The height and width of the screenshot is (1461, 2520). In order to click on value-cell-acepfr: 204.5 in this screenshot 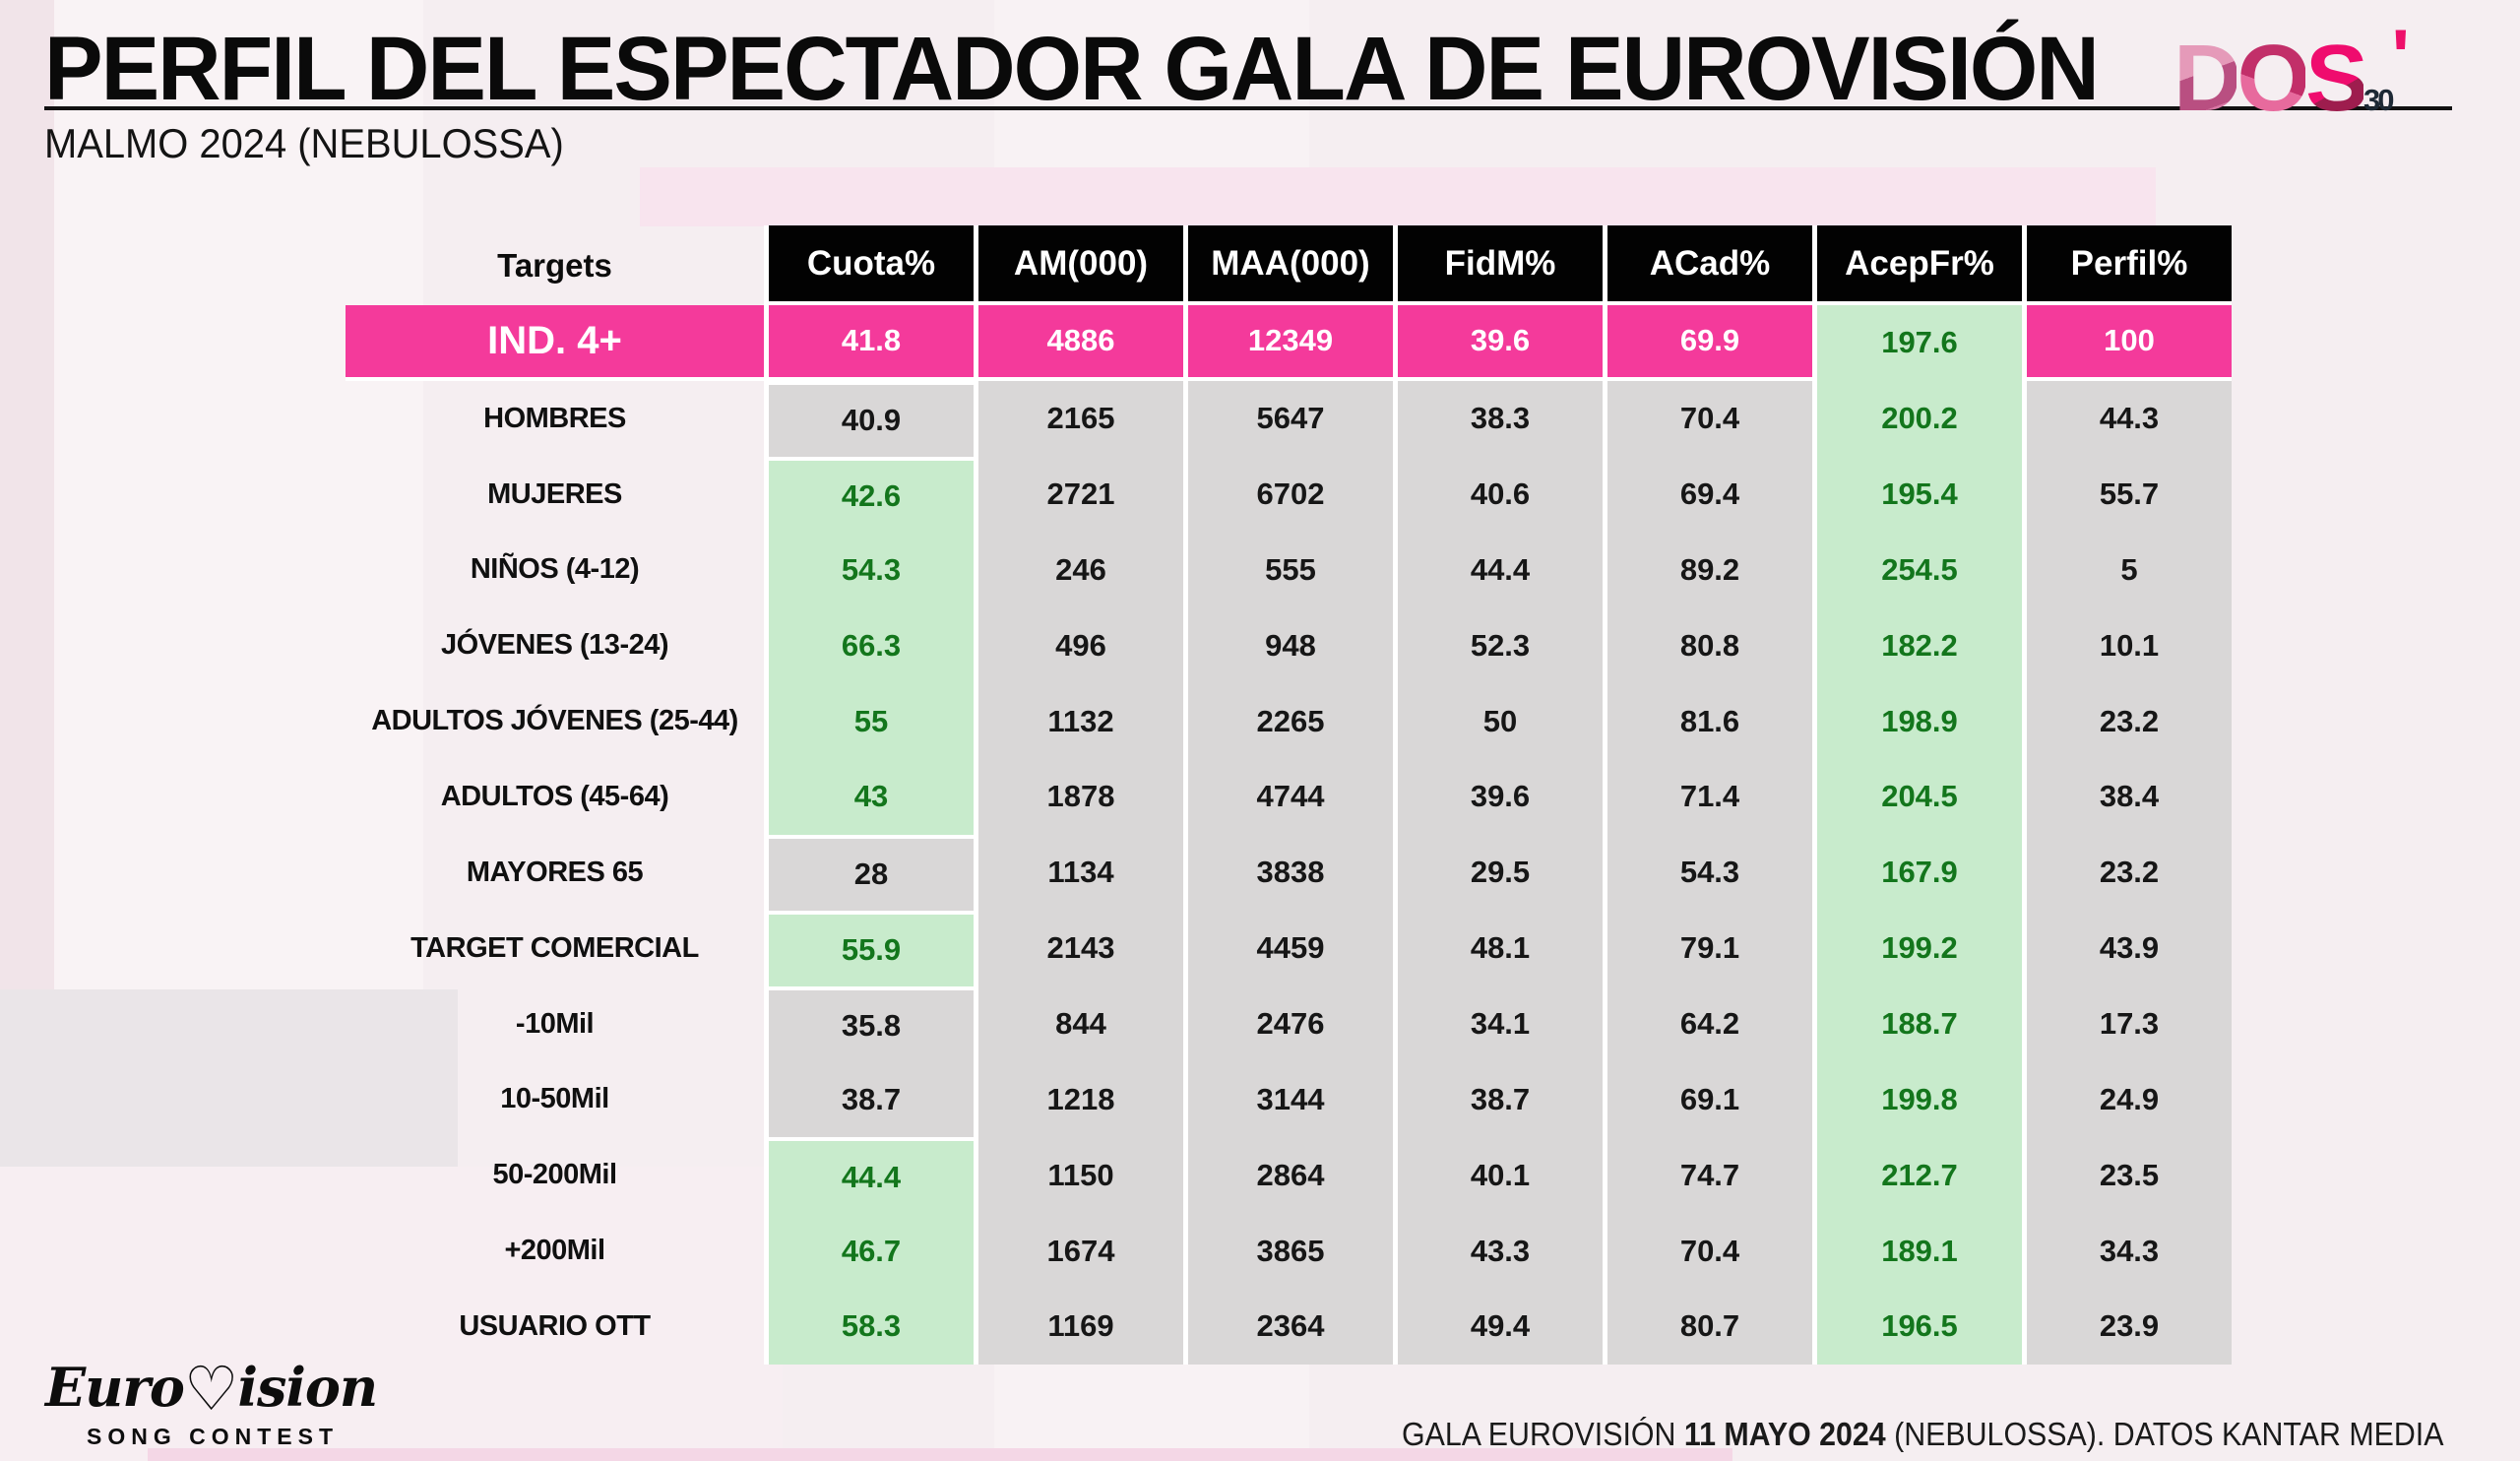, I will do `click(1919, 797)`.